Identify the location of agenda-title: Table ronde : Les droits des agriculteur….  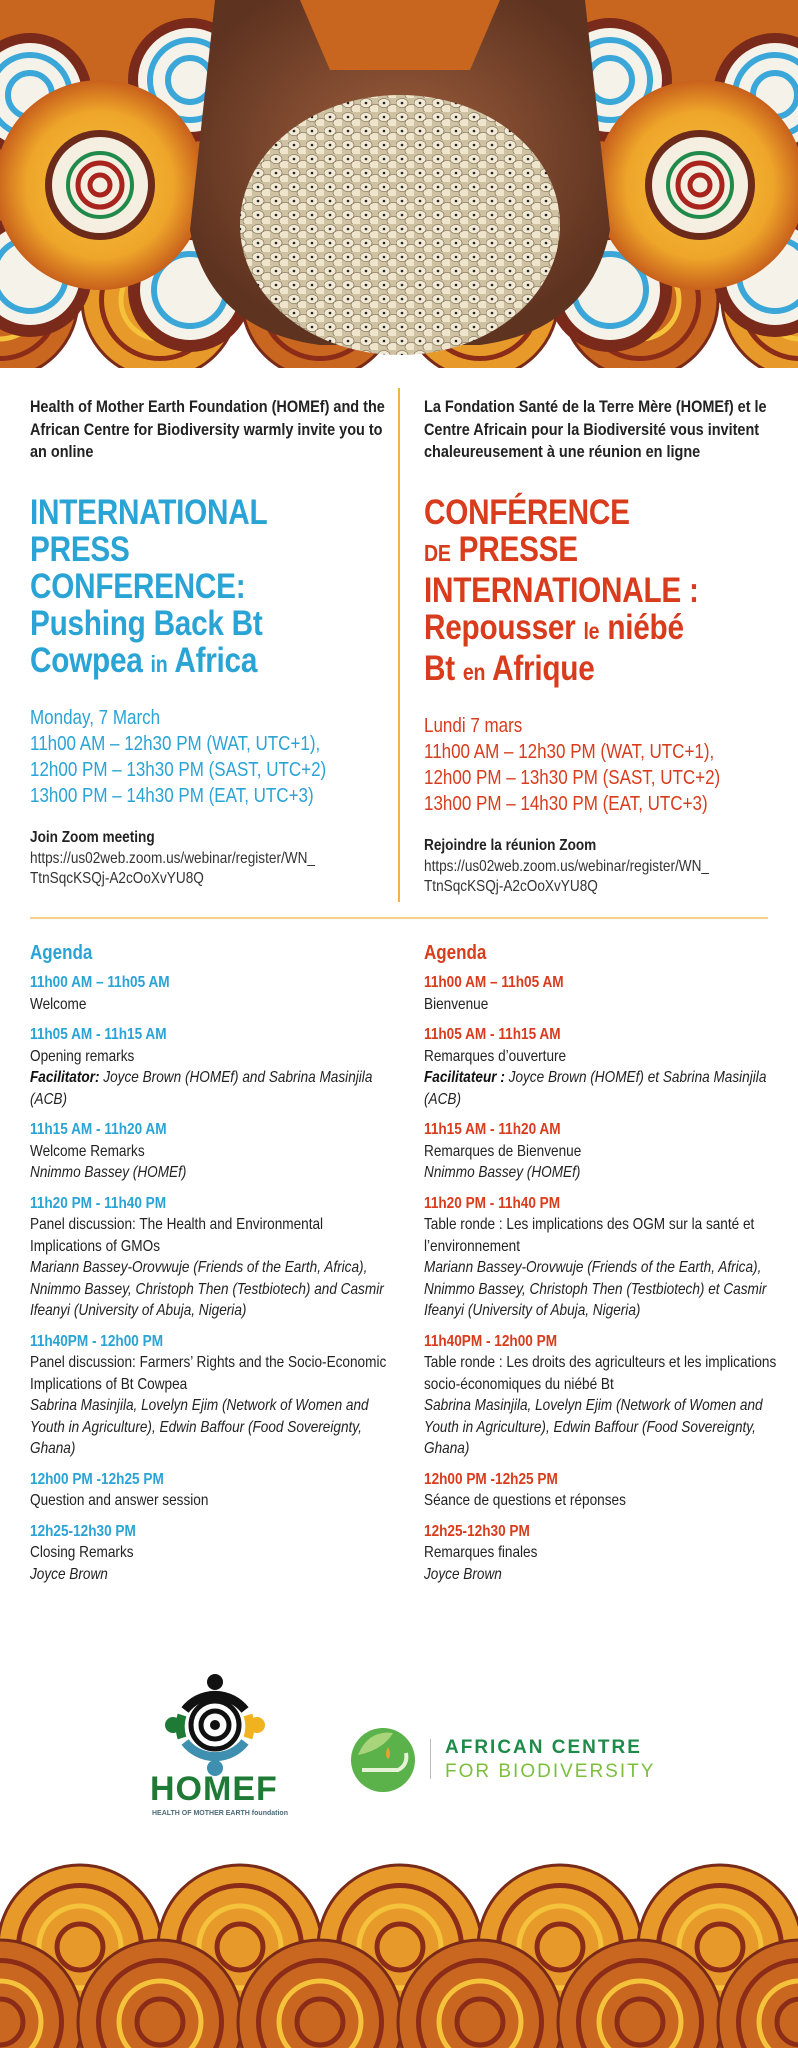
(604, 1373).